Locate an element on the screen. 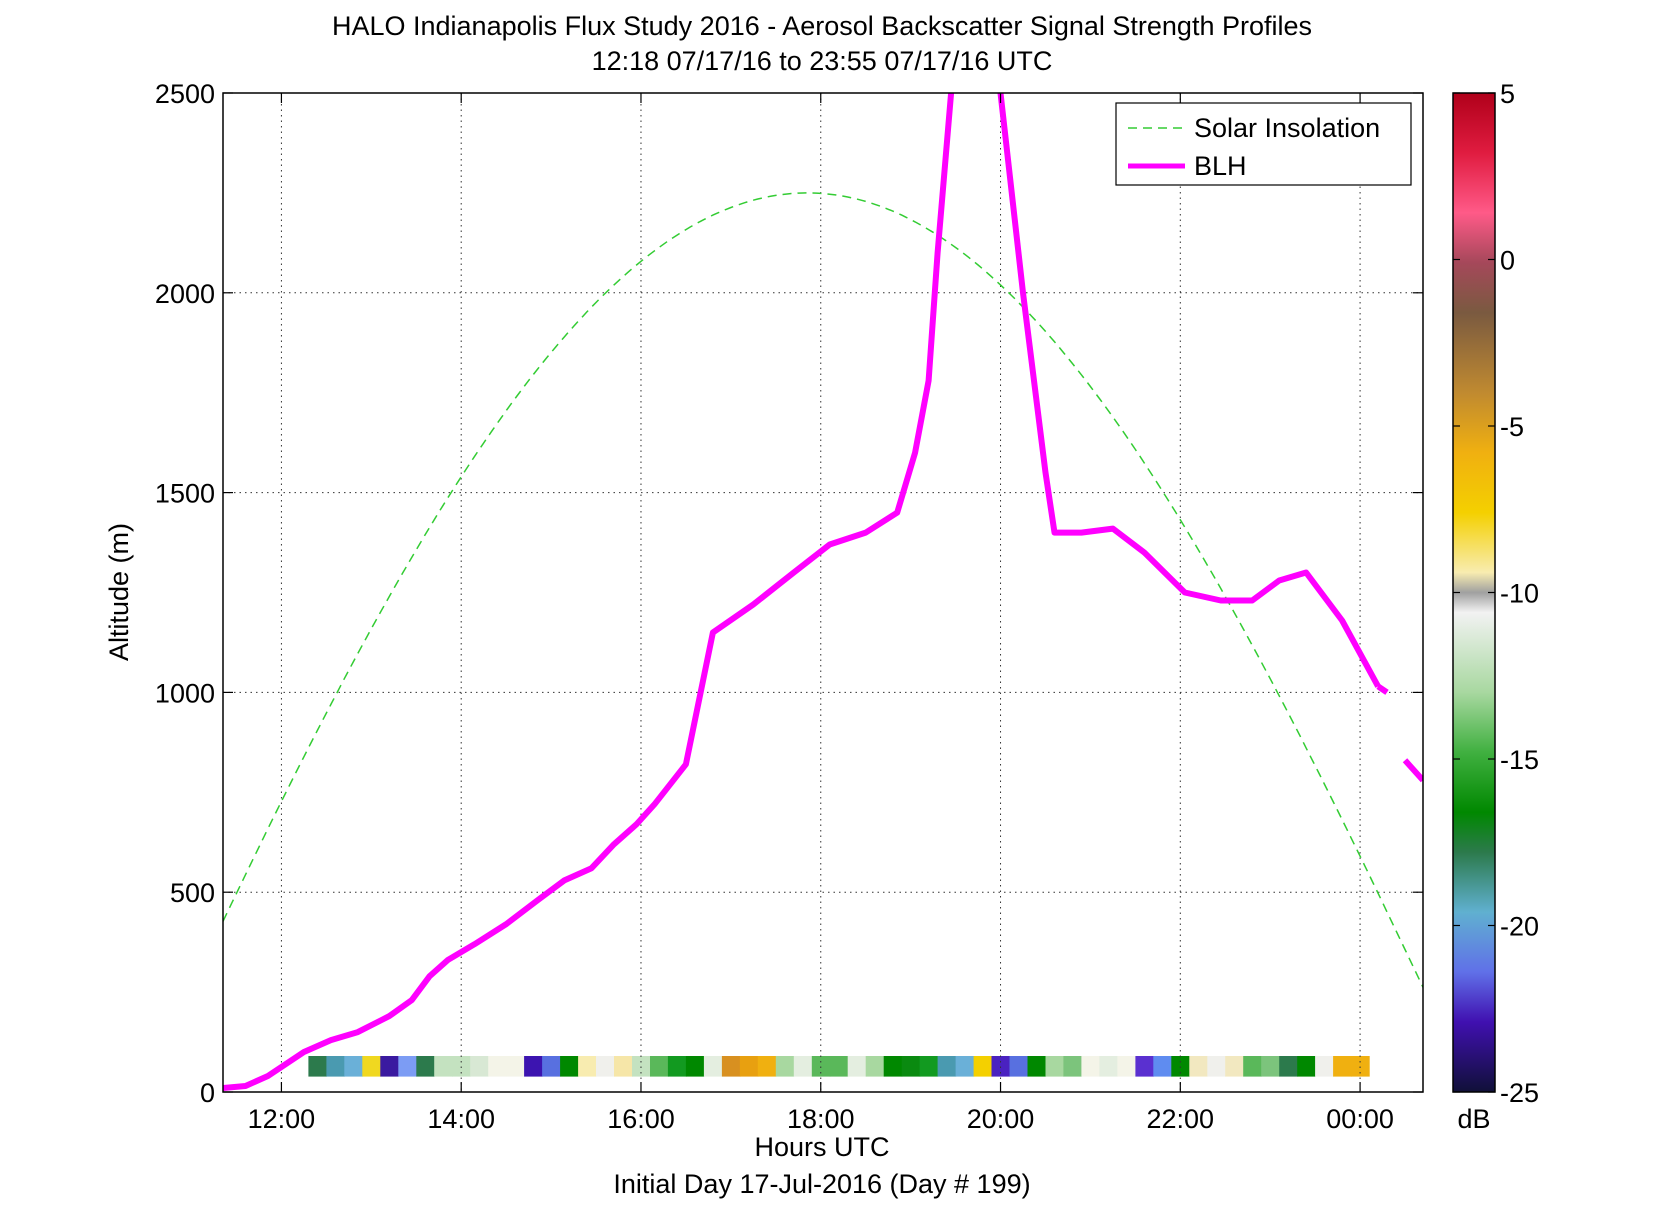 This screenshot has width=1679, height=1216. x-tick-label: 00:00 is located at coordinates (1360, 1119).